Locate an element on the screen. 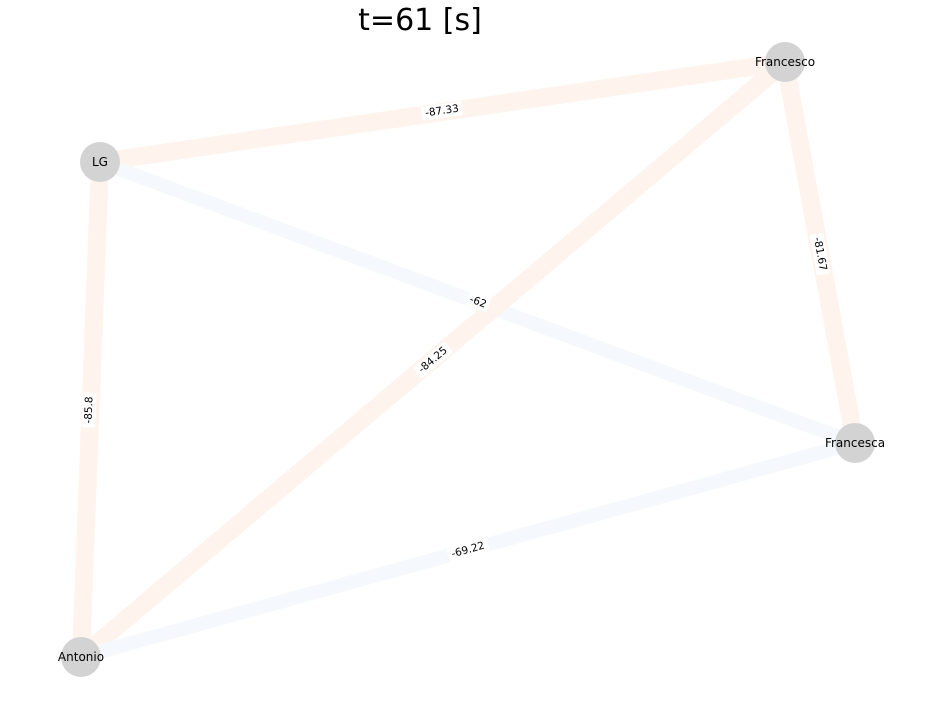 This screenshot has height=720, width=936. edge-label-lg-francesco: -87.33 is located at coordinates (442, 111).